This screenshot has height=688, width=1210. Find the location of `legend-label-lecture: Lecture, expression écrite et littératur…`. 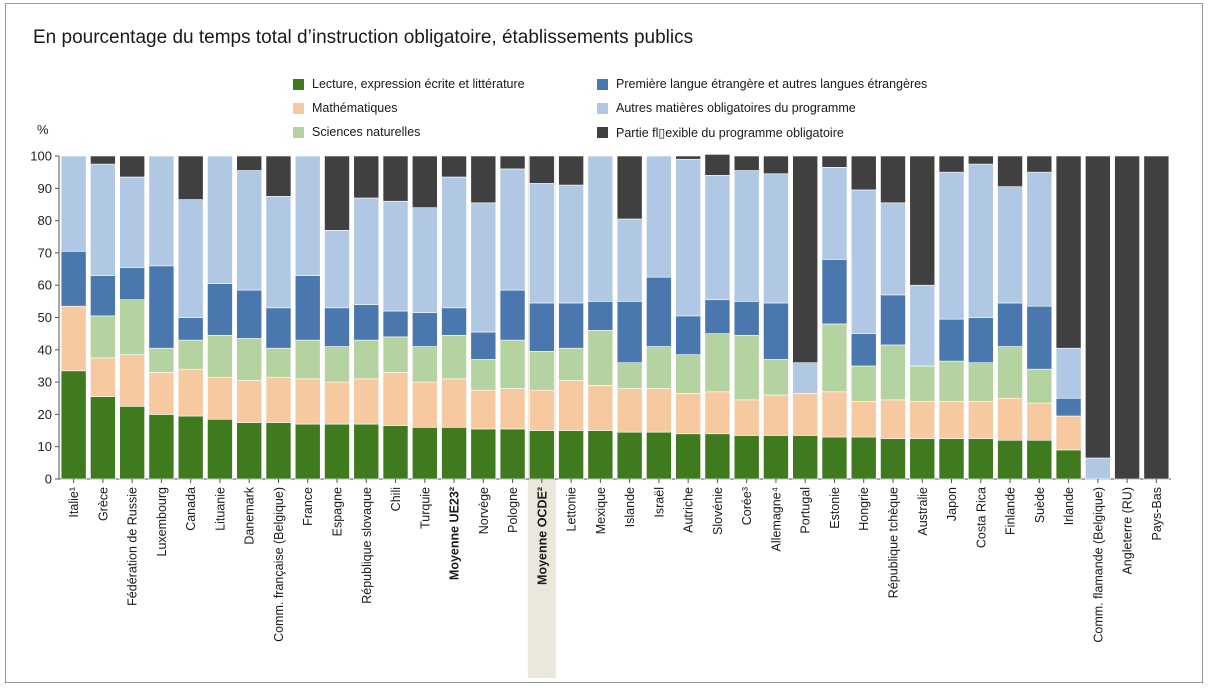

legend-label-lecture: Lecture, expression écrite et littératur… is located at coordinates (418, 84).